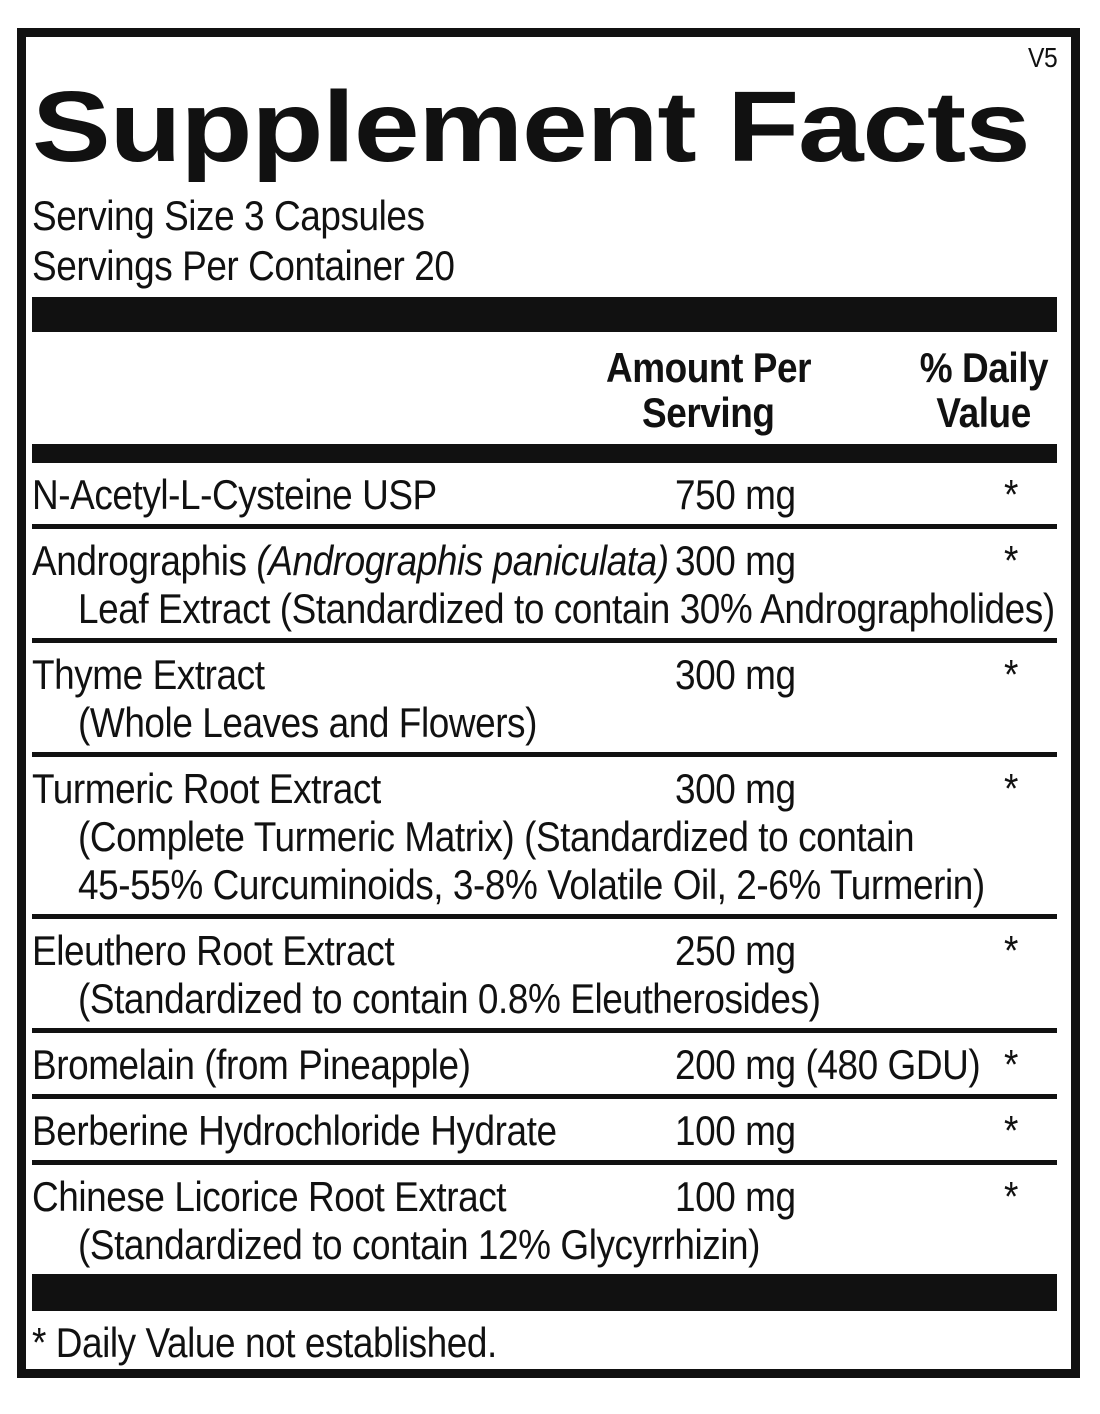  What do you see at coordinates (206, 788) in the screenshot?
I see `ingredient-name: Turmeric Root Extract` at bounding box center [206, 788].